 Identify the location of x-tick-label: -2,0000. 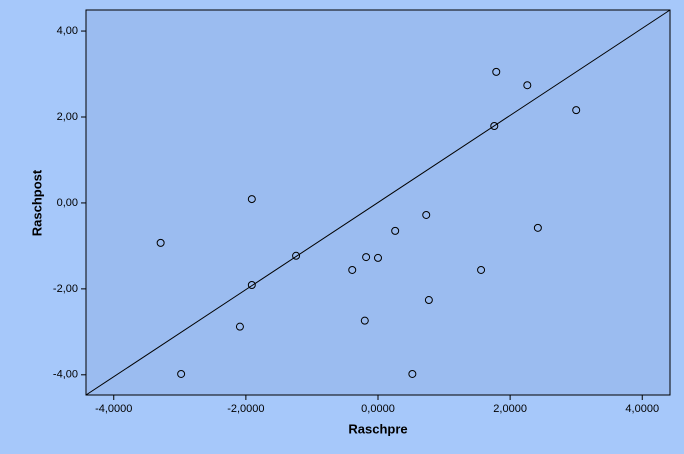
(245, 409).